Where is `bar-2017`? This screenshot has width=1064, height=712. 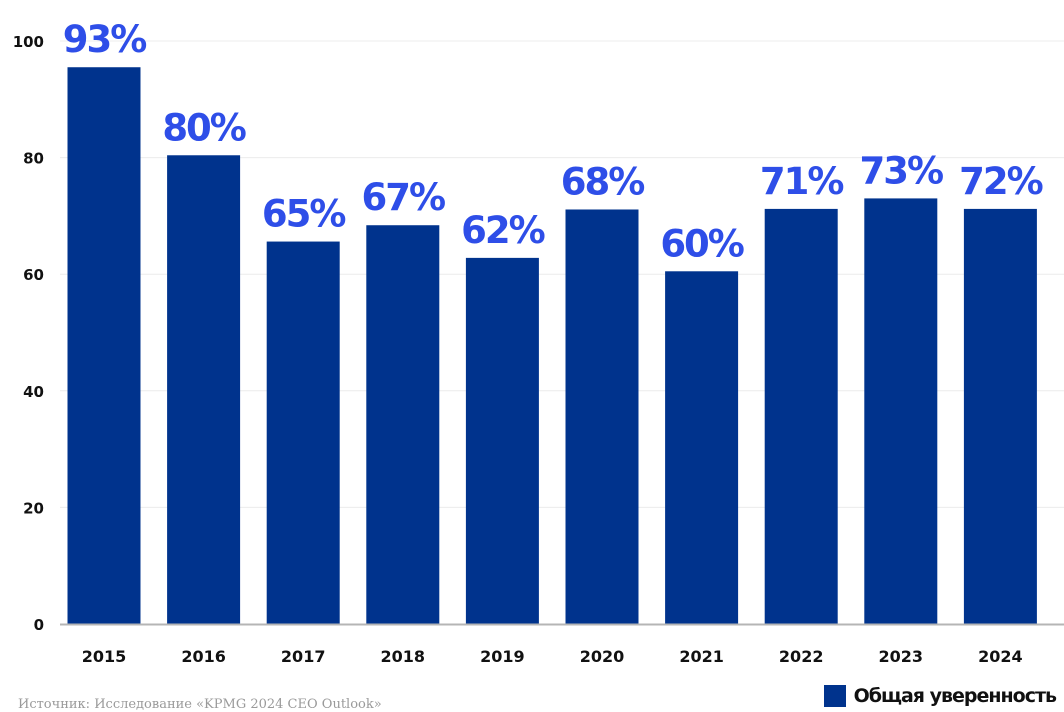
bar-2017 is located at coordinates (303, 432).